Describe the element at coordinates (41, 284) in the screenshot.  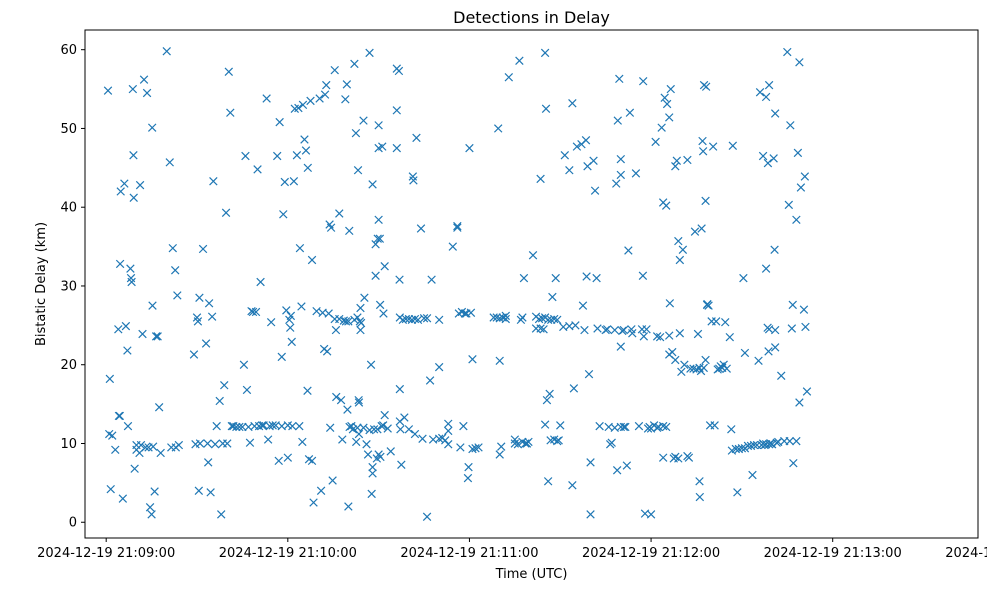
I see `y-axis-label: Bistatic Delay (km)` at that location.